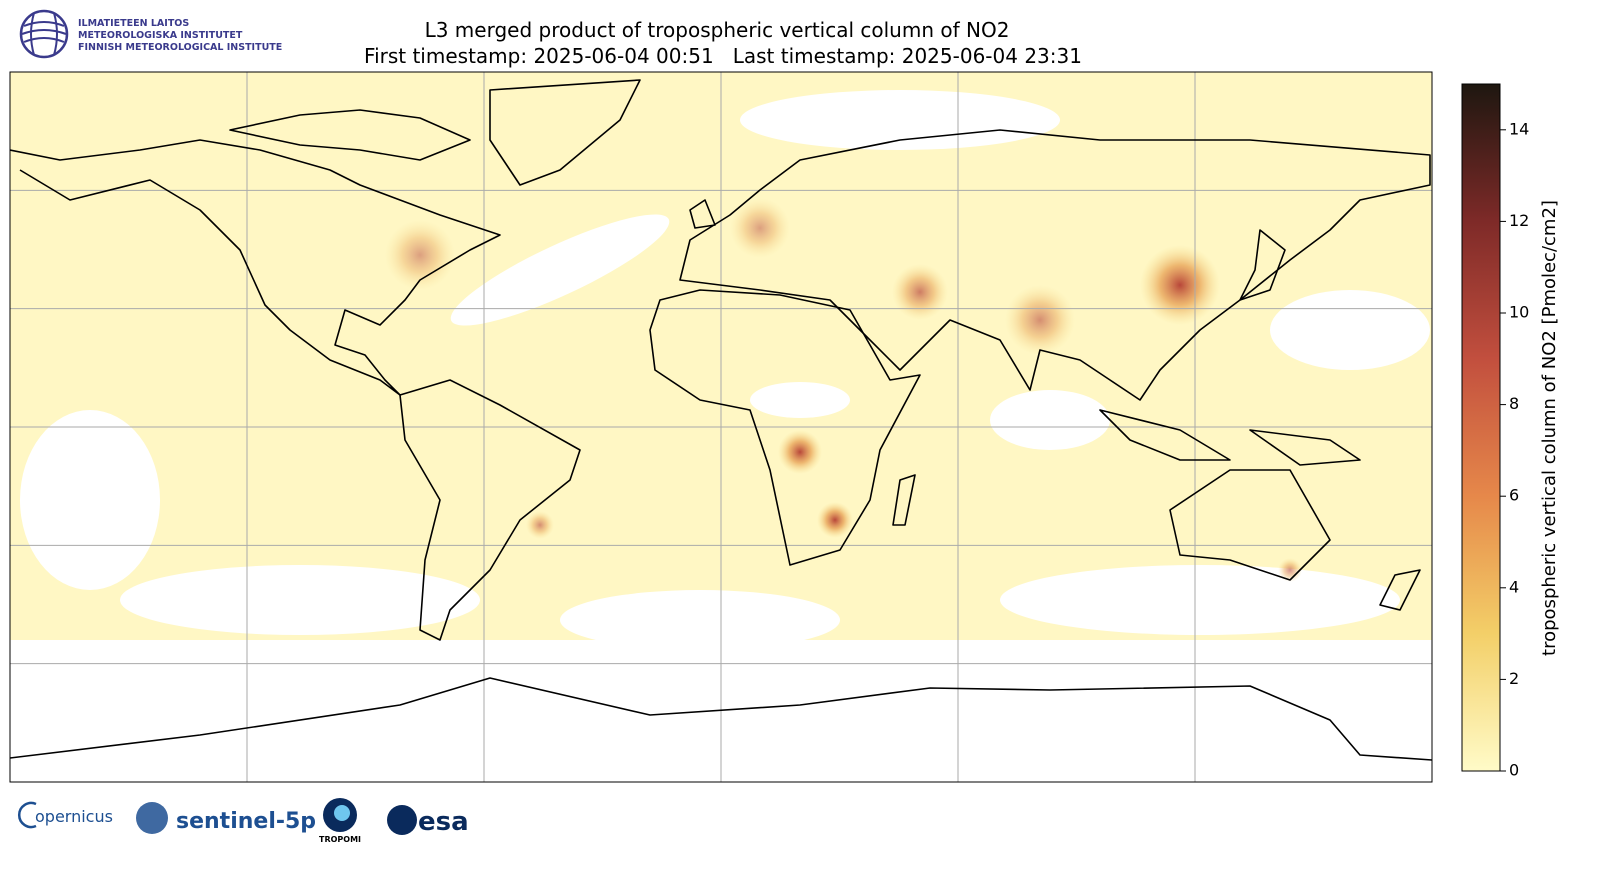  What do you see at coordinates (1514, 403) in the screenshot?
I see `colorbar-tick-label: 8` at bounding box center [1514, 403].